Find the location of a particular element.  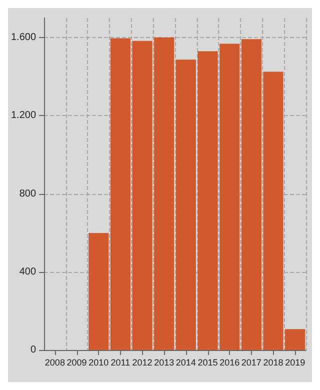

x-tick-label: 2015 is located at coordinates (208, 363).